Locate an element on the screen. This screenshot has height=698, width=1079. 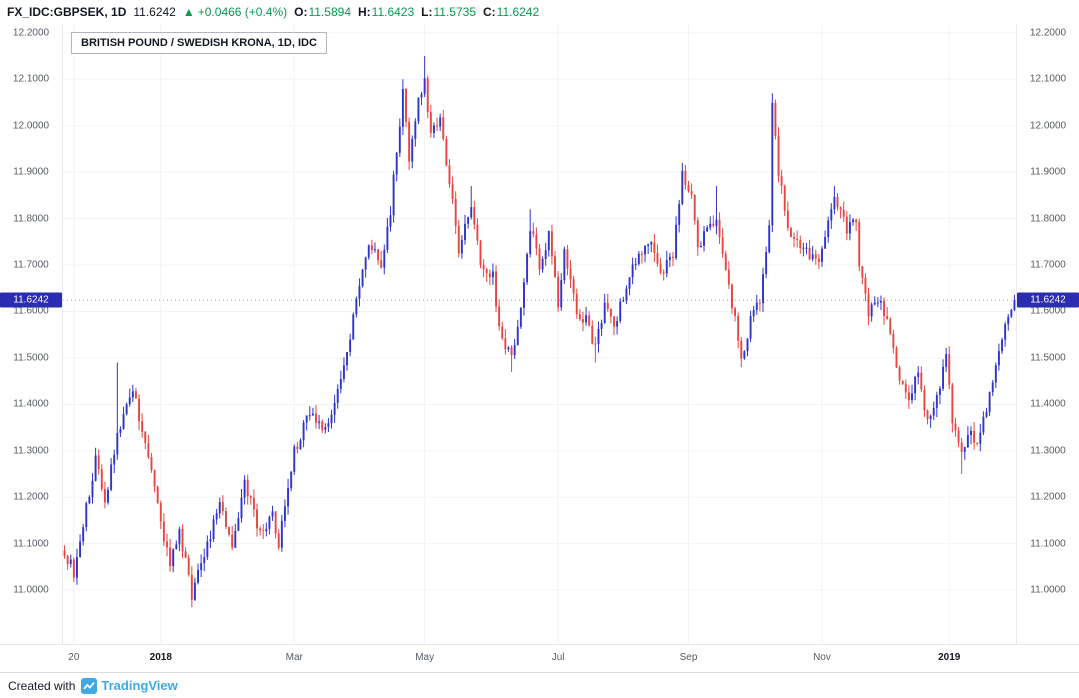
ohlc-low: L:11.5735 is located at coordinates (448, 12).